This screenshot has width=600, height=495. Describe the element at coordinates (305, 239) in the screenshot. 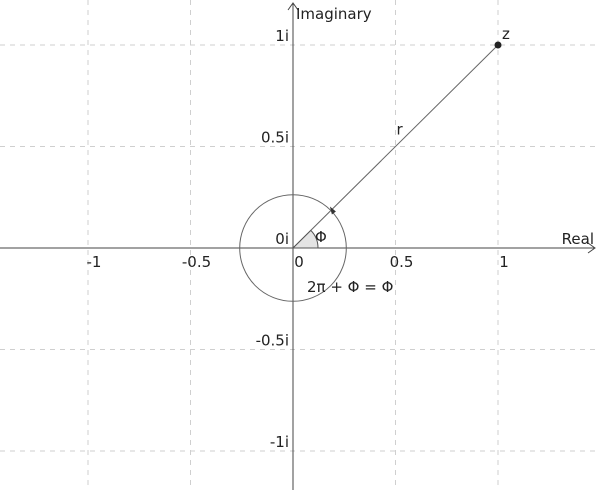

I see `angle-marker` at that location.